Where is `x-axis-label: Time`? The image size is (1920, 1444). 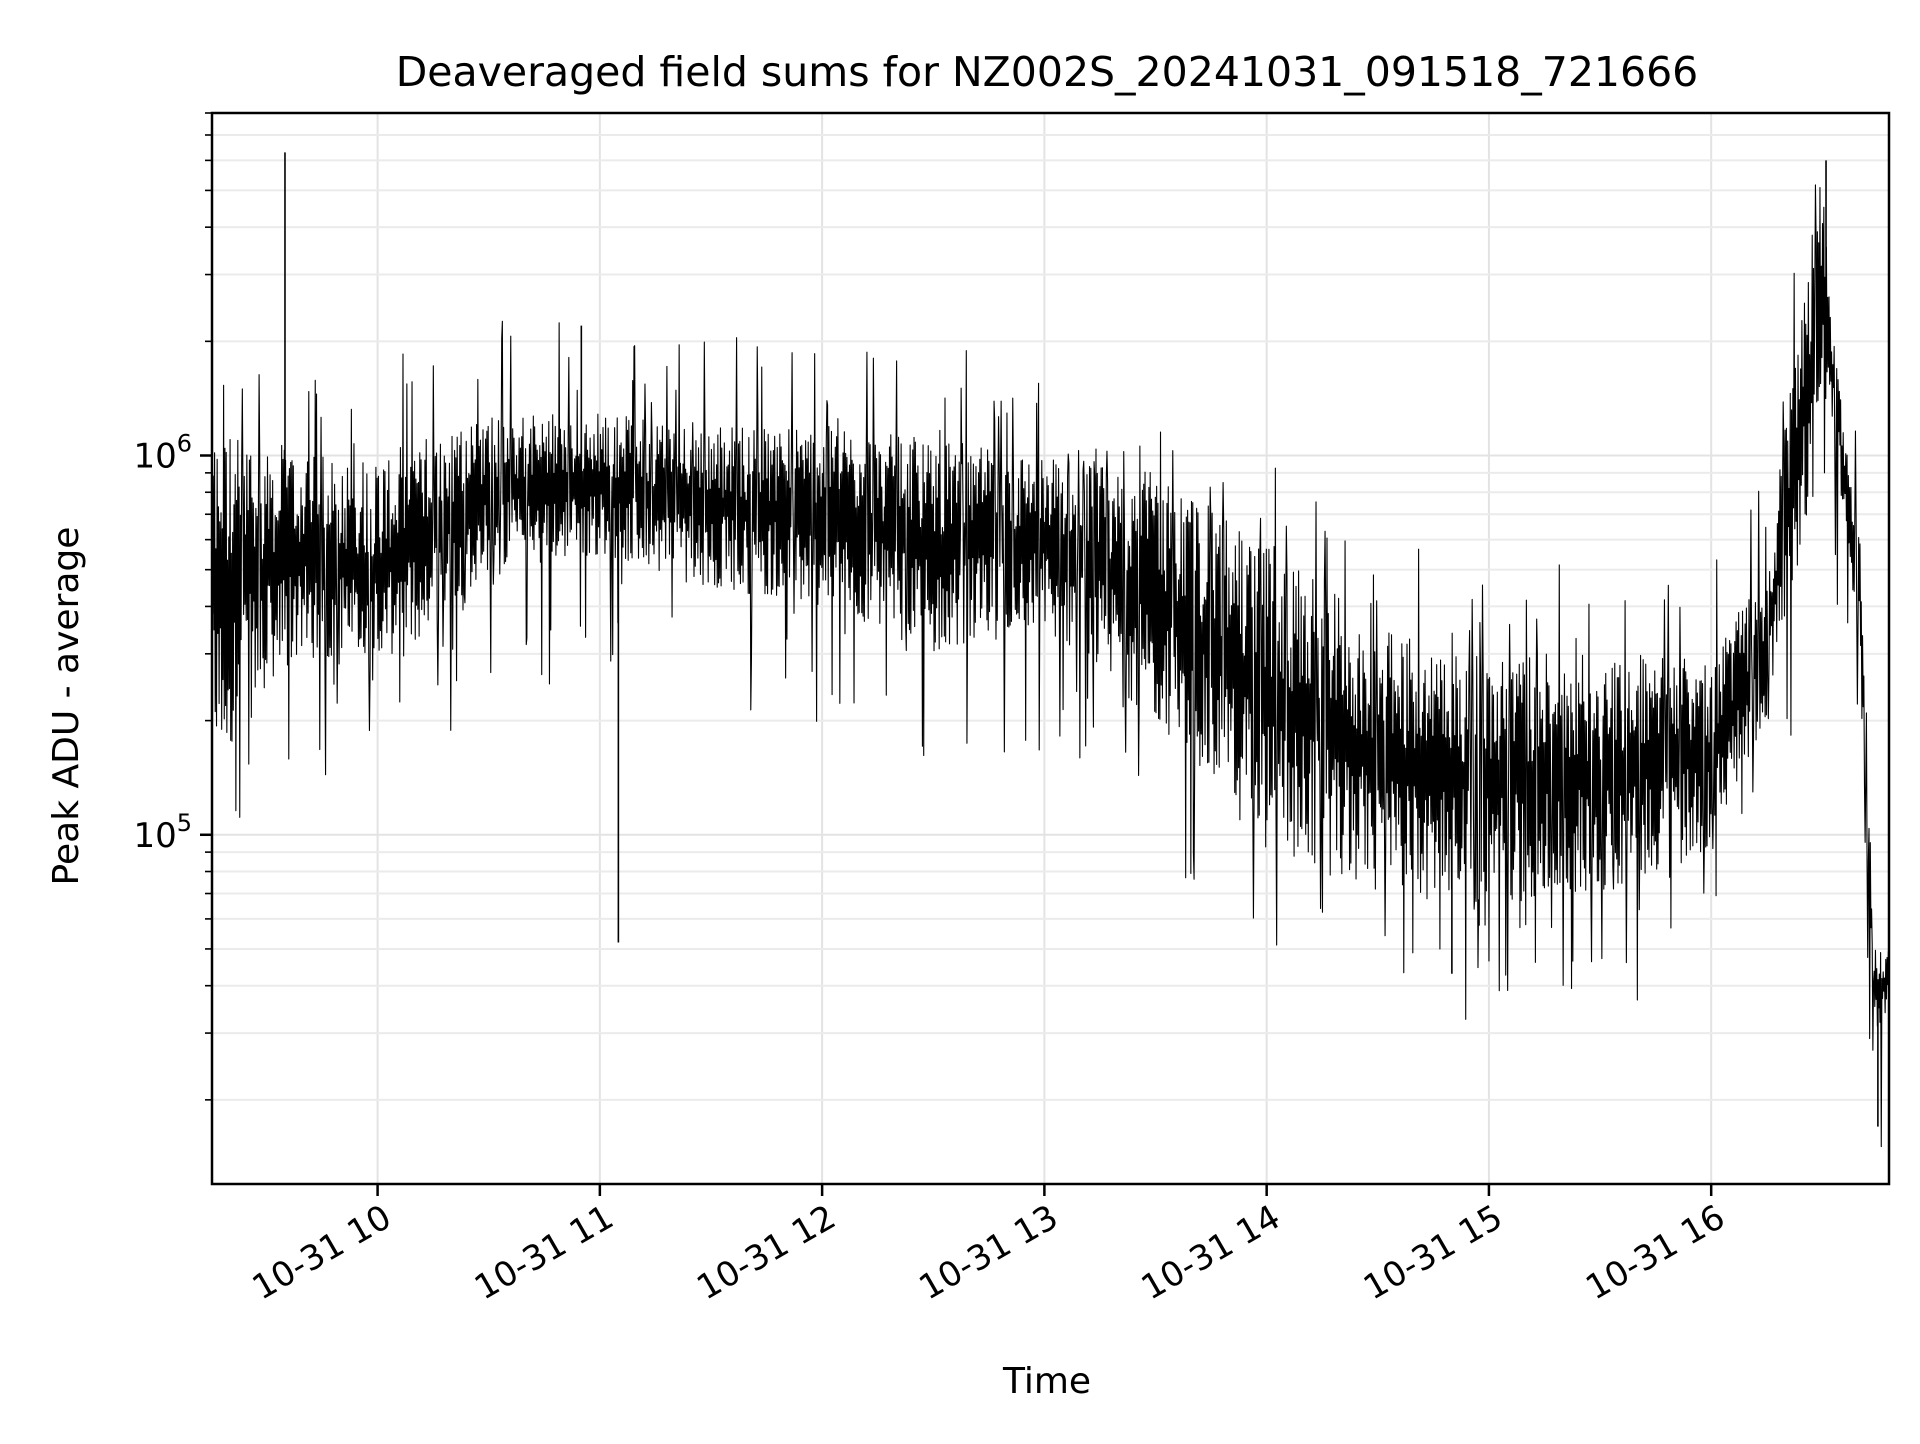
x-axis-label: Time is located at coordinates (1046, 1381).